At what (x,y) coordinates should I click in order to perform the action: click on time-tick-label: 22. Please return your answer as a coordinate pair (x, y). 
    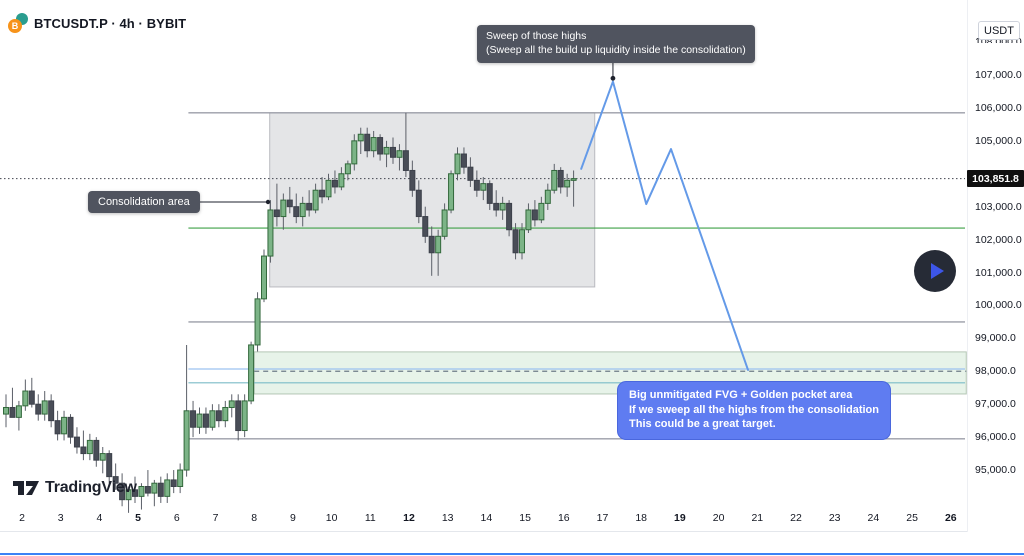
    Looking at the image, I should click on (796, 518).